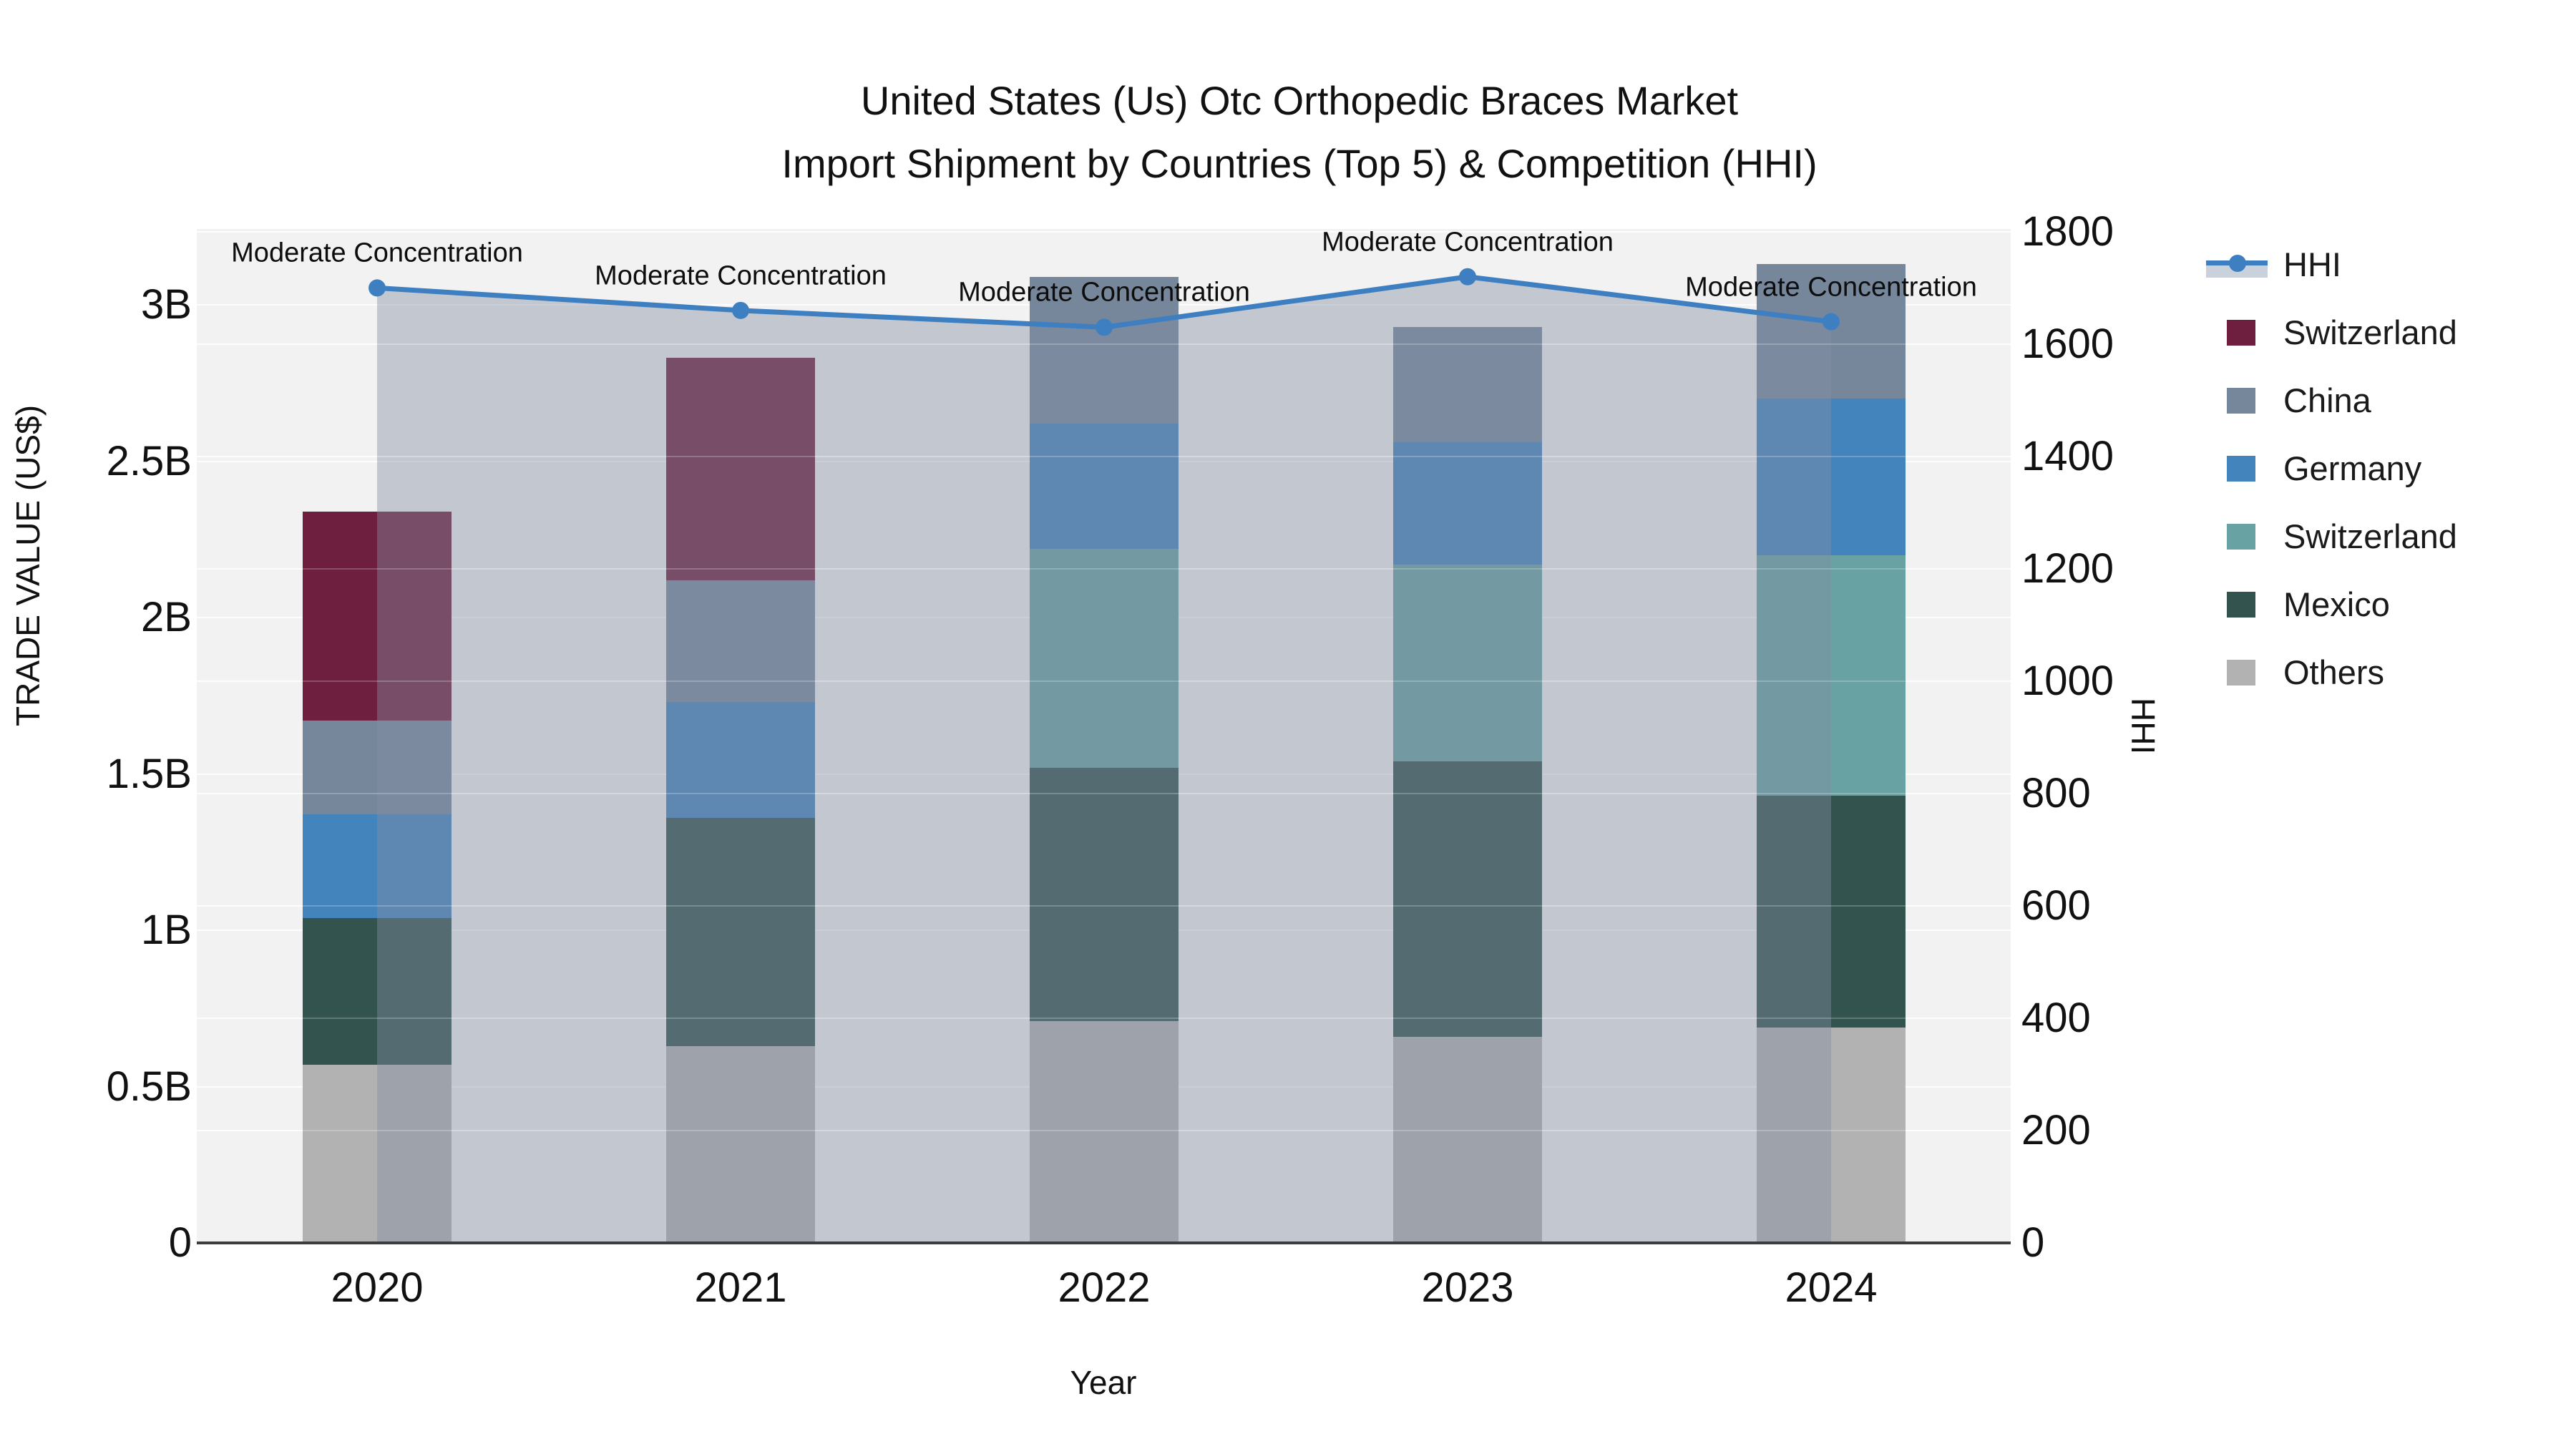  I want to click on bar-2024, so click(1831, 736).